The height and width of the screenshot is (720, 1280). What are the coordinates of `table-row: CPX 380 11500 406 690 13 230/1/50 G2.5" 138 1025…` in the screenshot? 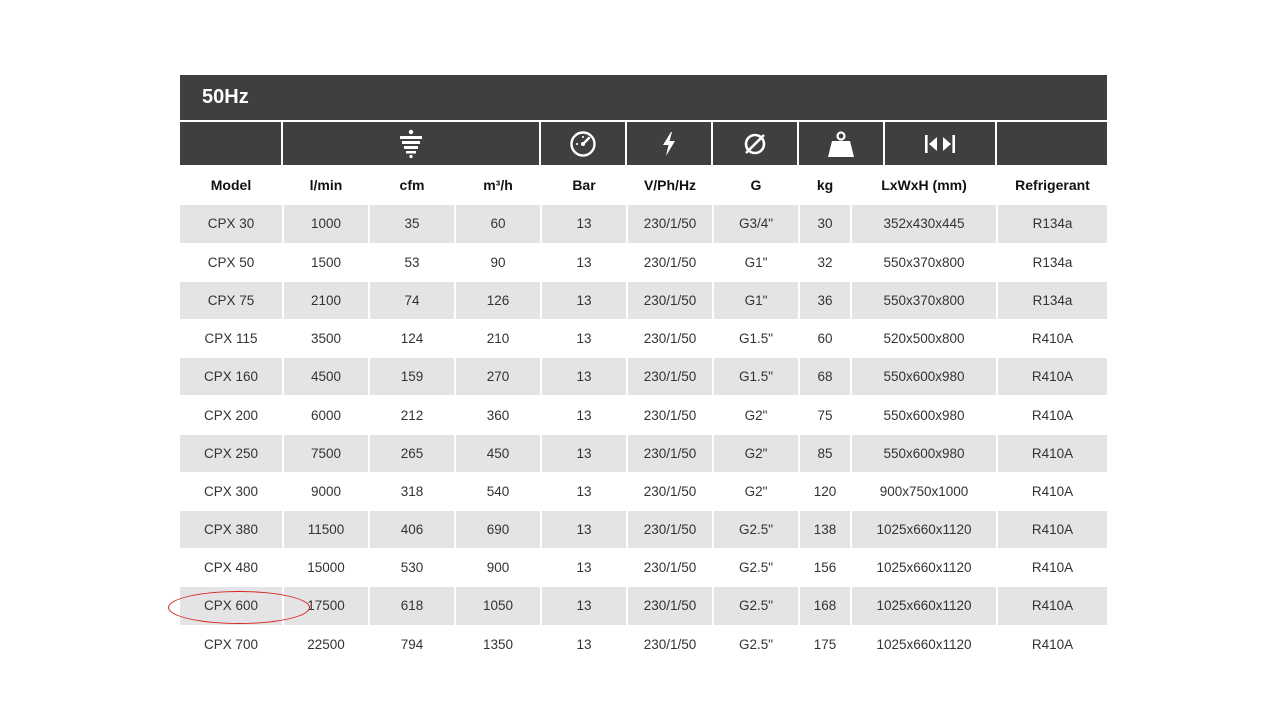 It's located at (643, 530).